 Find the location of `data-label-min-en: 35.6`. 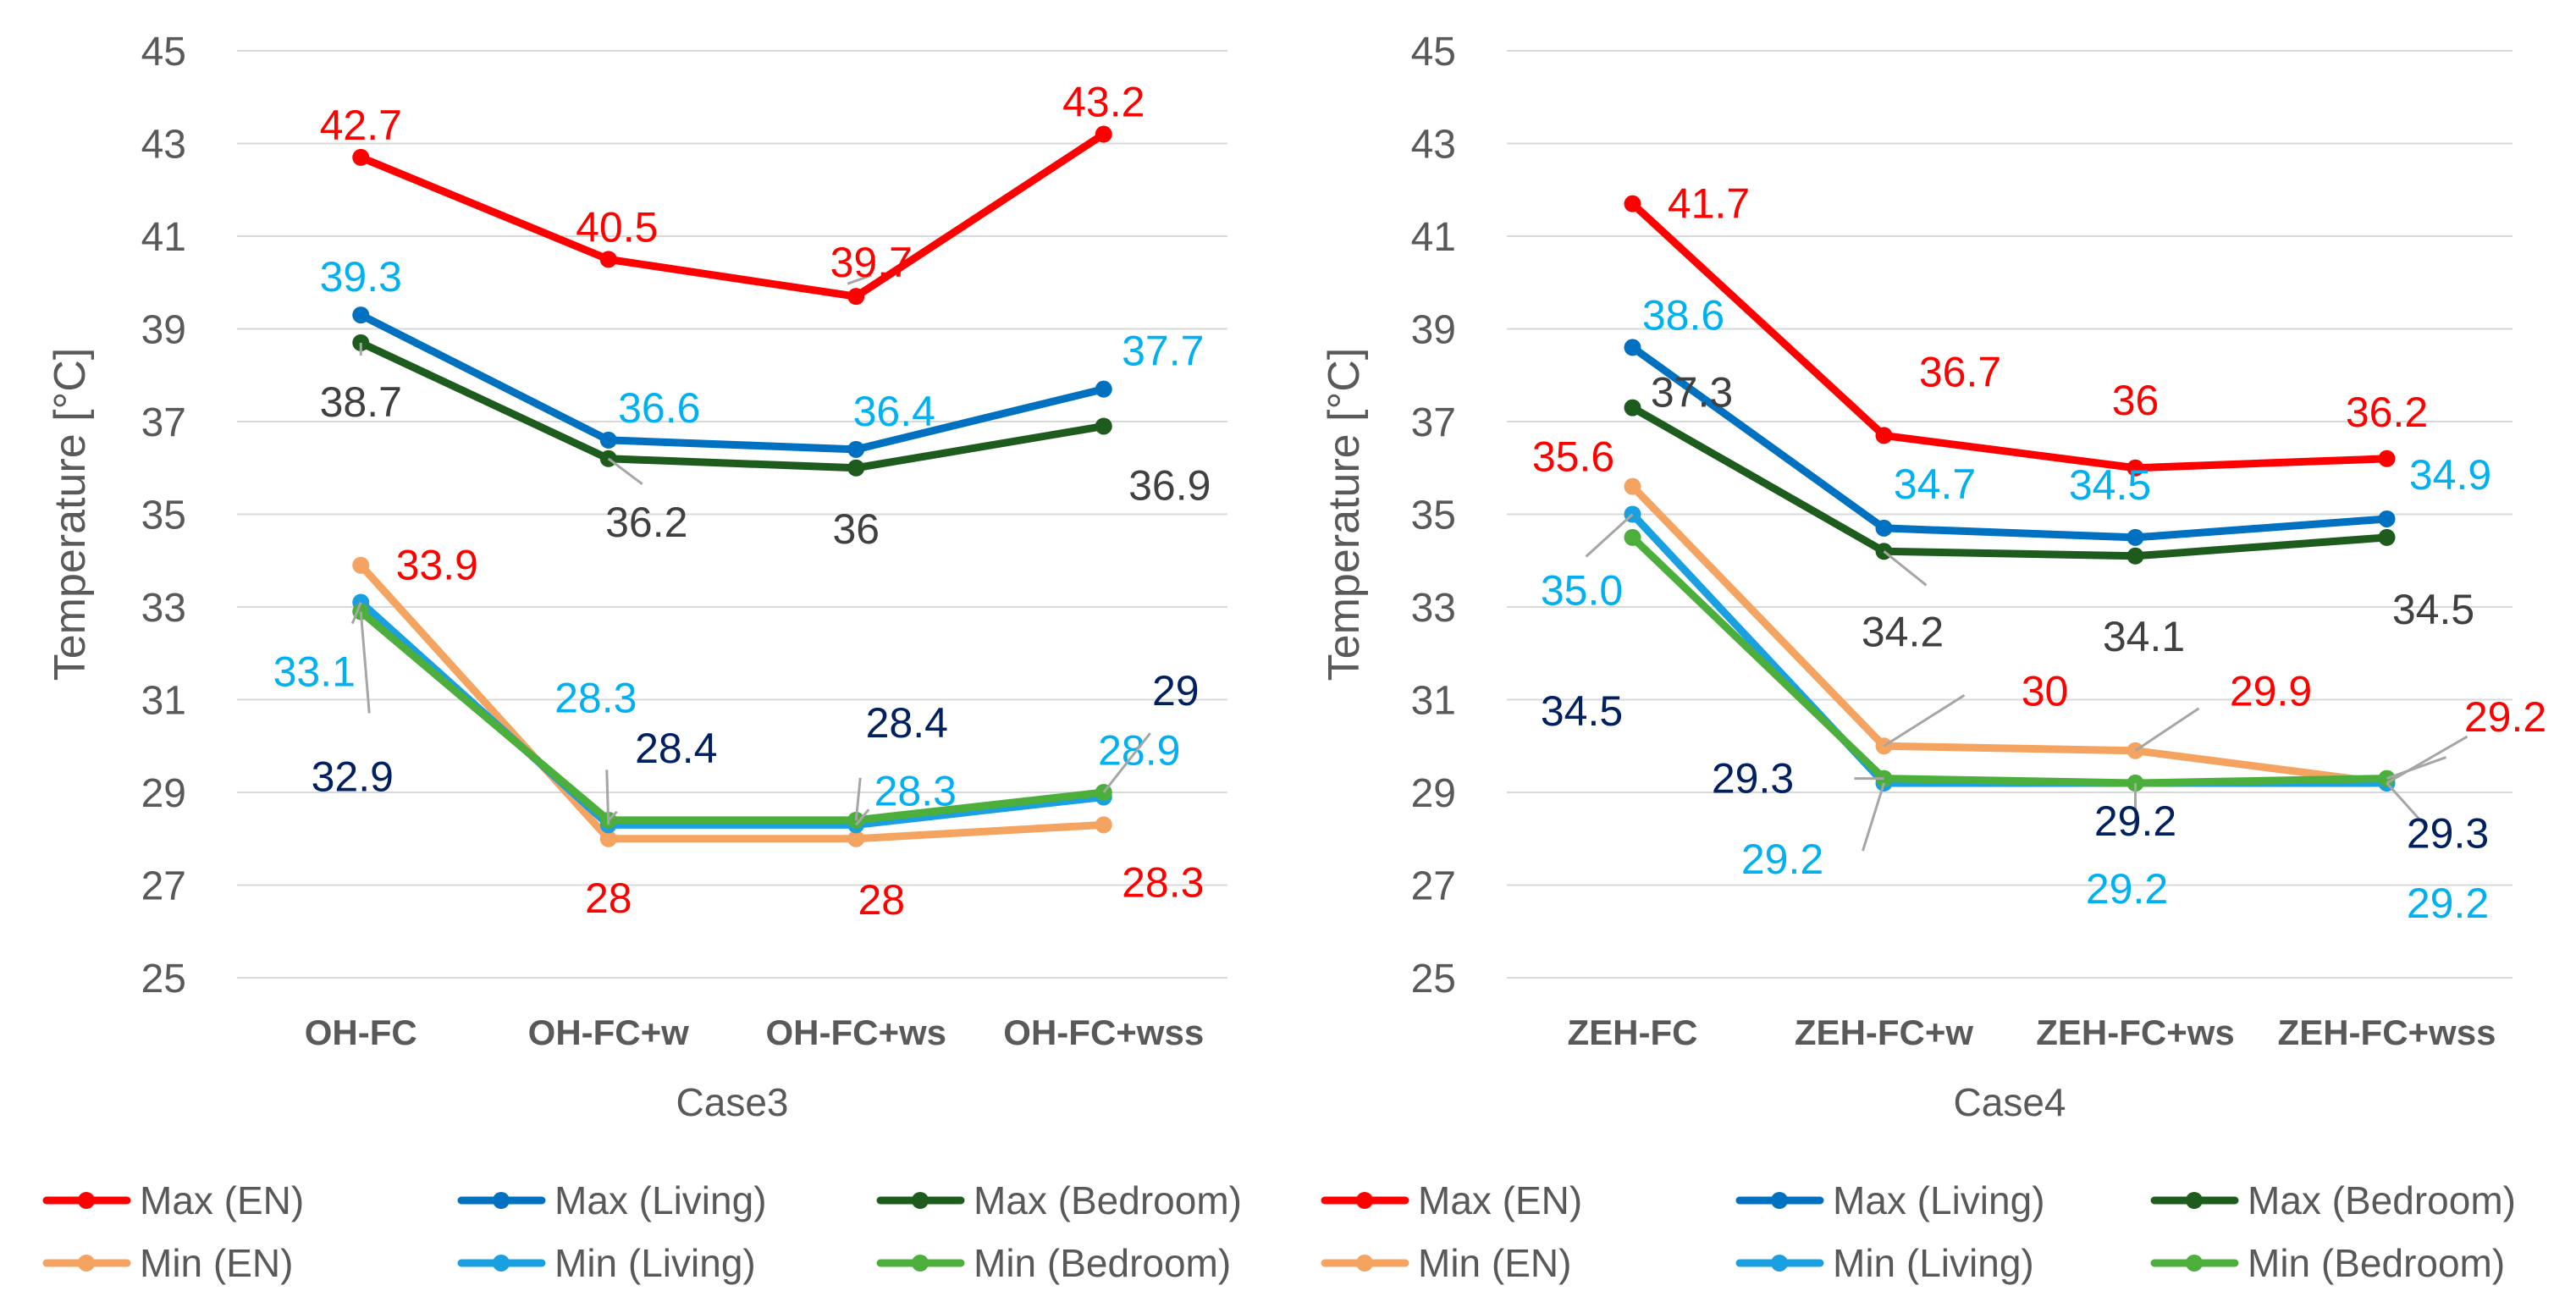

data-label-min-en: 35.6 is located at coordinates (1573, 457).